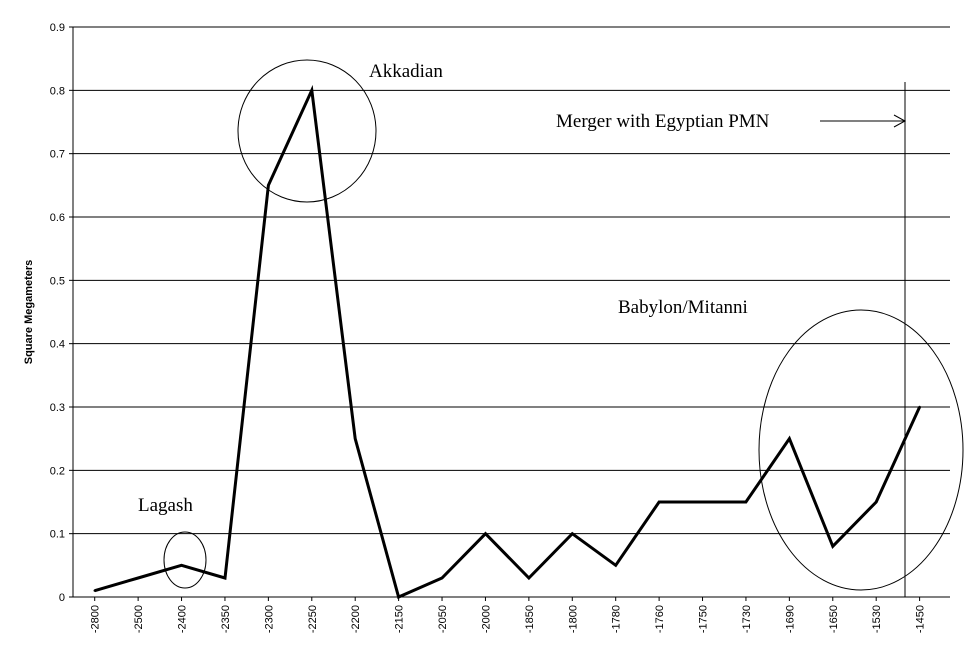  Describe the element at coordinates (443, 619) in the screenshot. I see `x-tick-label: -2050` at that location.